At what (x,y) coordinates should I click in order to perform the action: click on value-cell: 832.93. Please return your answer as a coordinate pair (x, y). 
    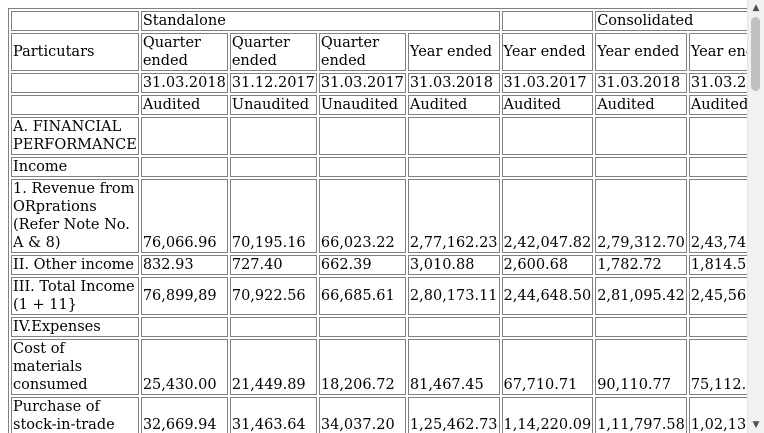
    Looking at the image, I should click on (184, 265).